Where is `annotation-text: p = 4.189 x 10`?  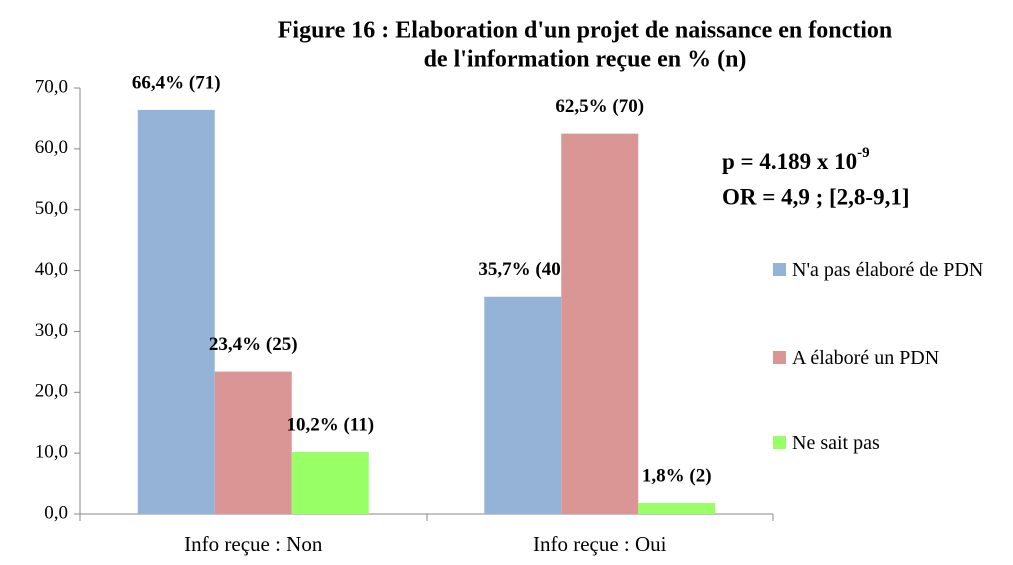 annotation-text: p = 4.189 x 10 is located at coordinates (789, 161).